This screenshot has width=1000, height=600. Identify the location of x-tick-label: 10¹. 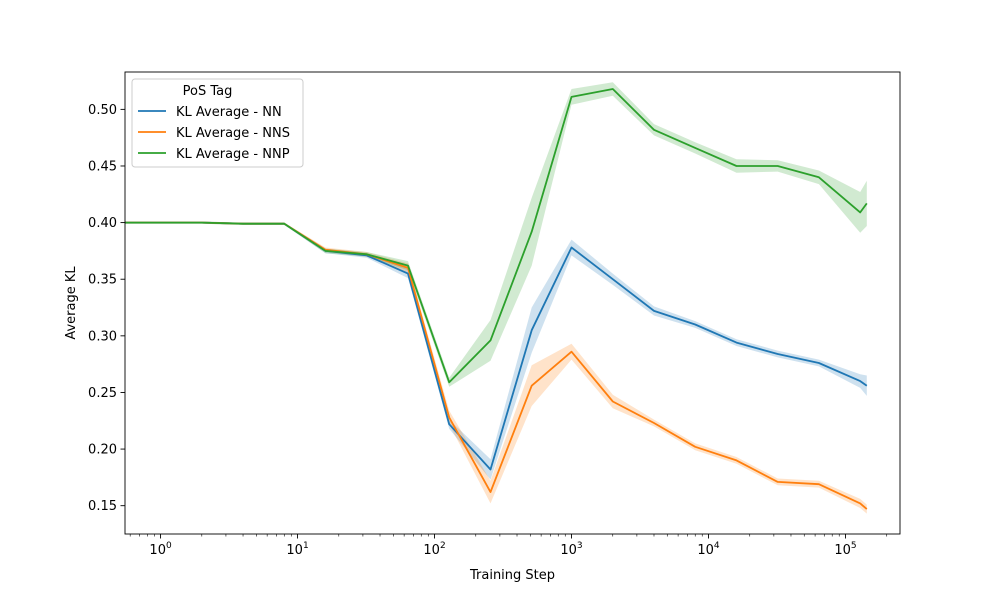
(297, 549).